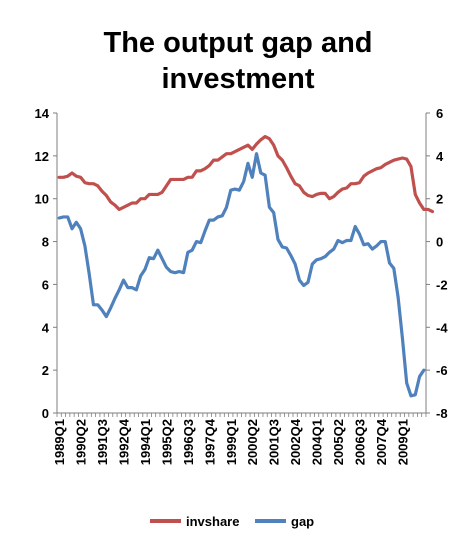 The height and width of the screenshot is (549, 476). I want to click on right-y-tick-label: -6, so click(442, 370).